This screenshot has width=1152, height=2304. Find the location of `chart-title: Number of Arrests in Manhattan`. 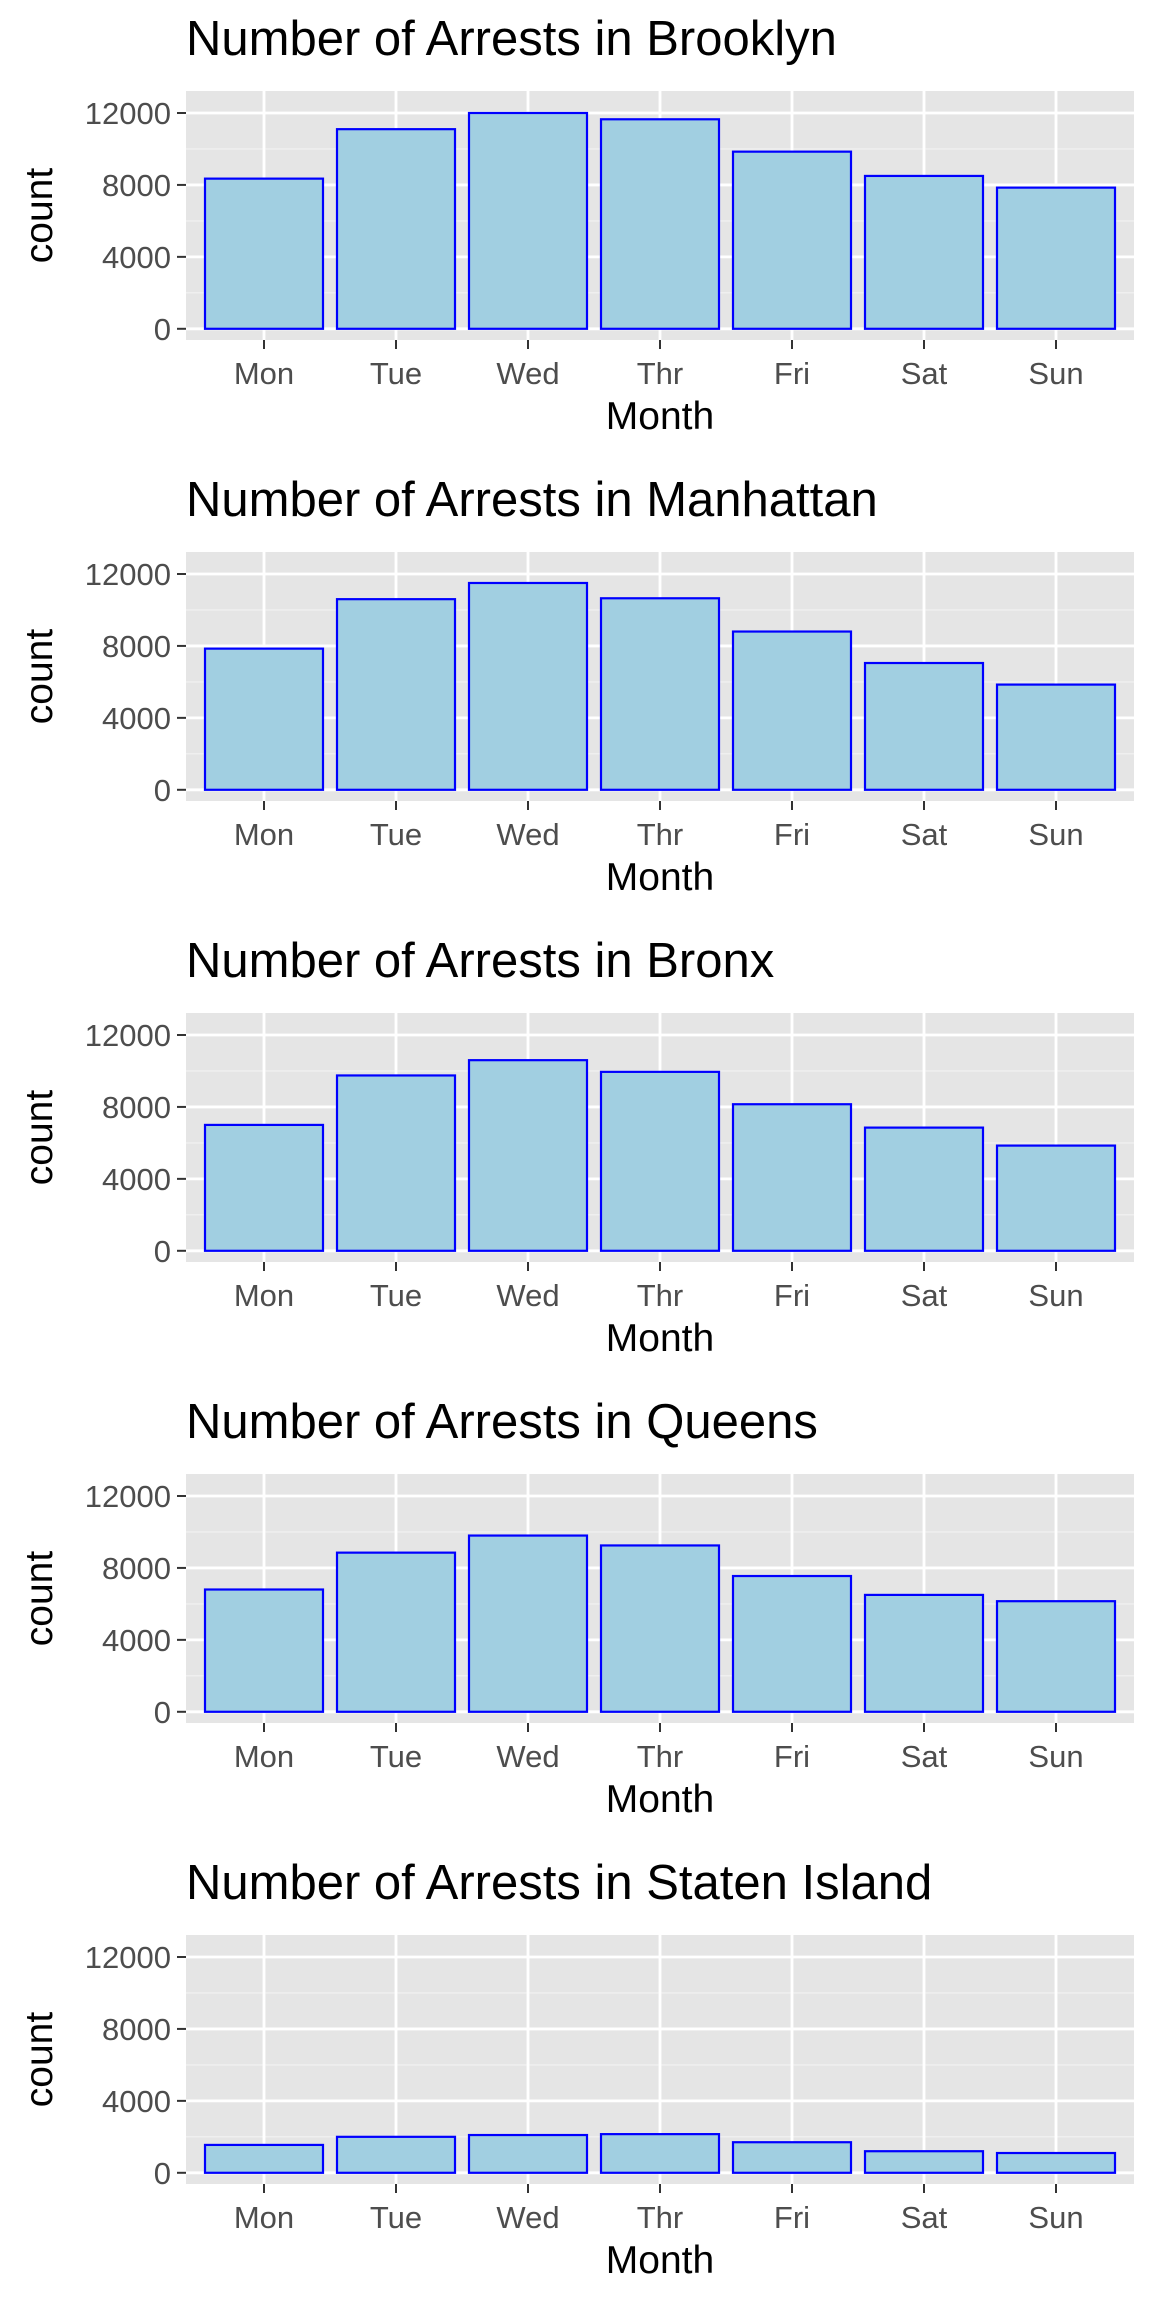

chart-title: Number of Arrests in Manhattan is located at coordinates (532, 500).